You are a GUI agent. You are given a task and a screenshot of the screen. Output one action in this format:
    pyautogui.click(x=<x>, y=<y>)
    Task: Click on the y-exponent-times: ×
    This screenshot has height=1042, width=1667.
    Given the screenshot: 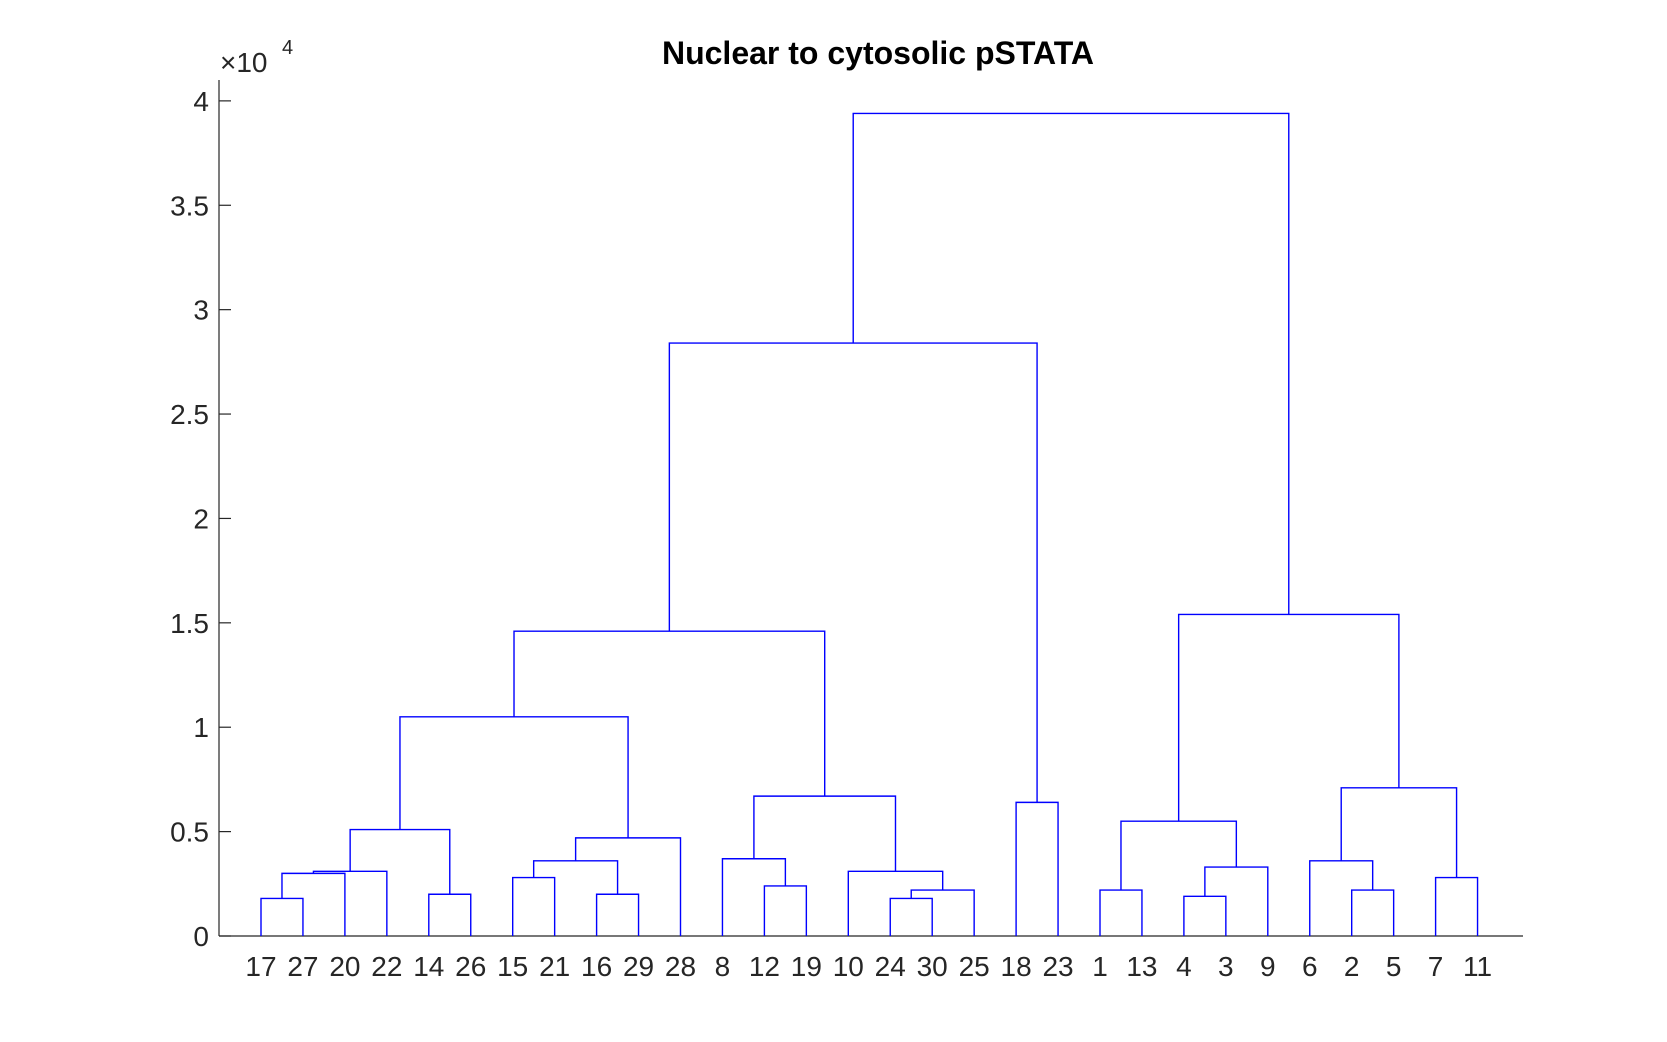 What is the action you would take?
    pyautogui.click(x=228, y=62)
    